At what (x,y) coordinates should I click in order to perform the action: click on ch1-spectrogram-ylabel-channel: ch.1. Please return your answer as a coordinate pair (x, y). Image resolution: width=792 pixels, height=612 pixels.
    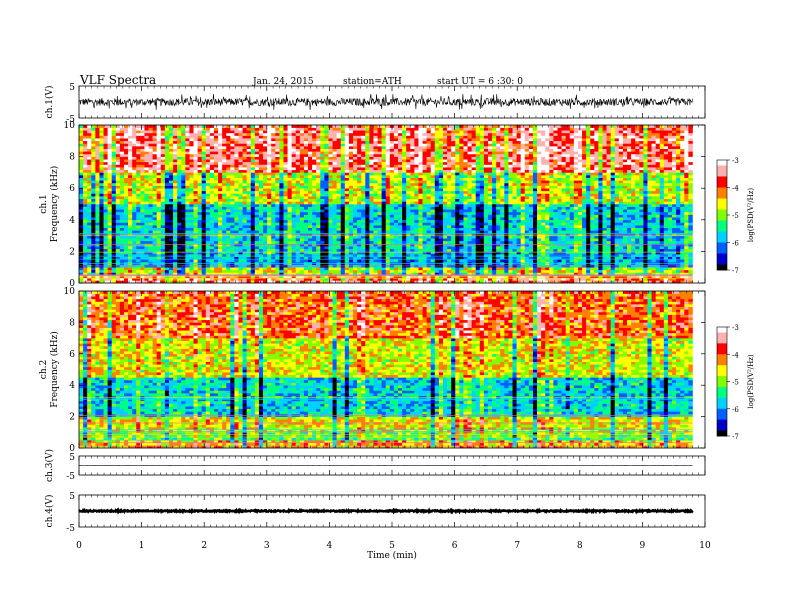
    Looking at the image, I should click on (44, 203).